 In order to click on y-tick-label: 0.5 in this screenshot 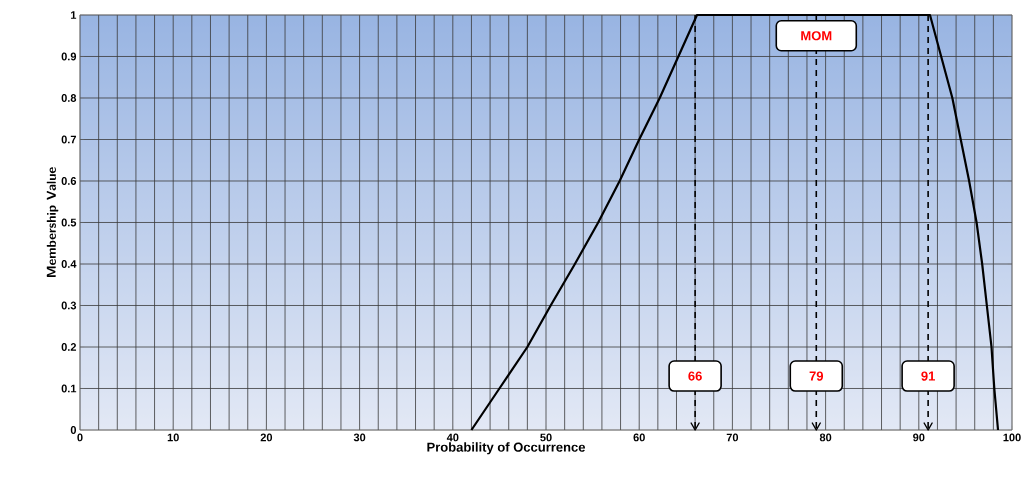, I will do `click(69, 222)`.